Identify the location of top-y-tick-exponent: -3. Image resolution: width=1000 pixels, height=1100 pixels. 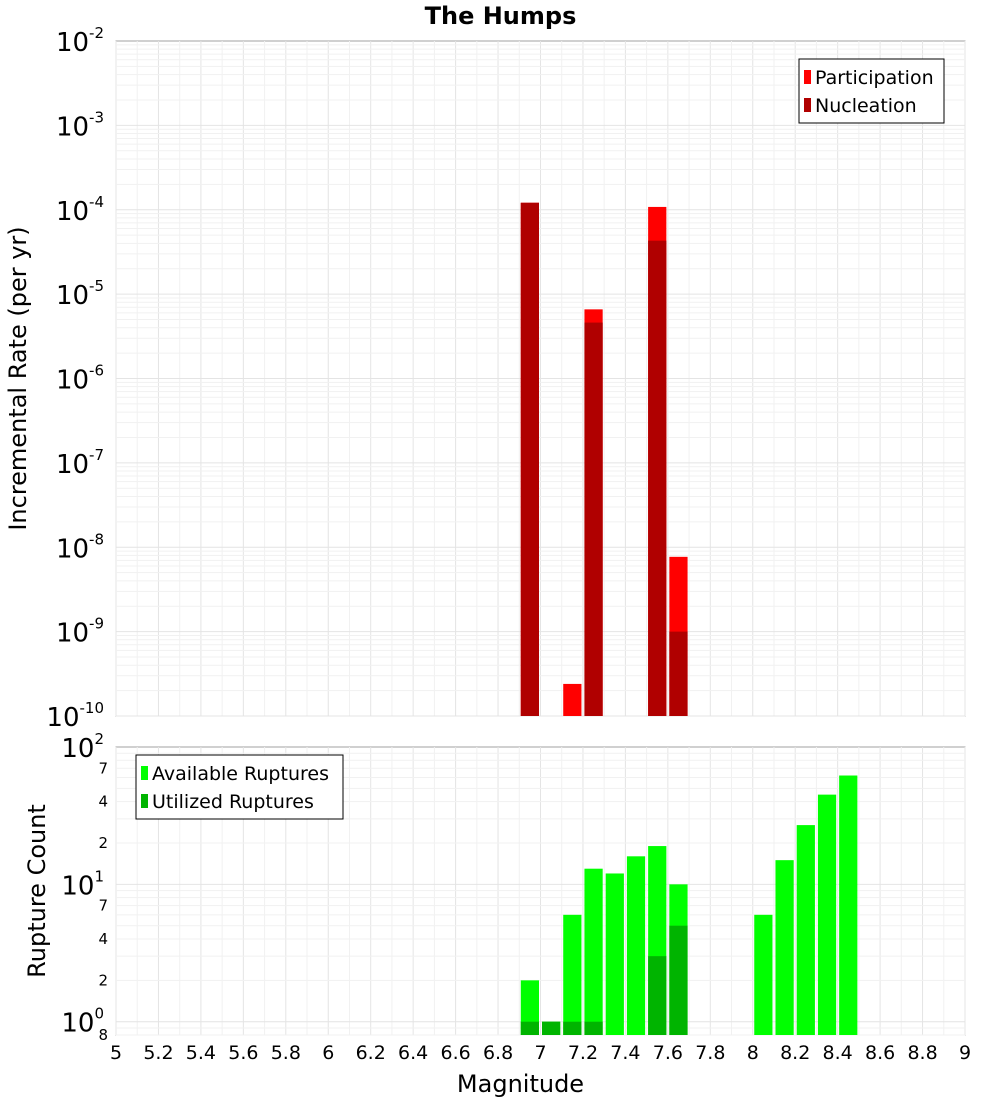
(96, 117).